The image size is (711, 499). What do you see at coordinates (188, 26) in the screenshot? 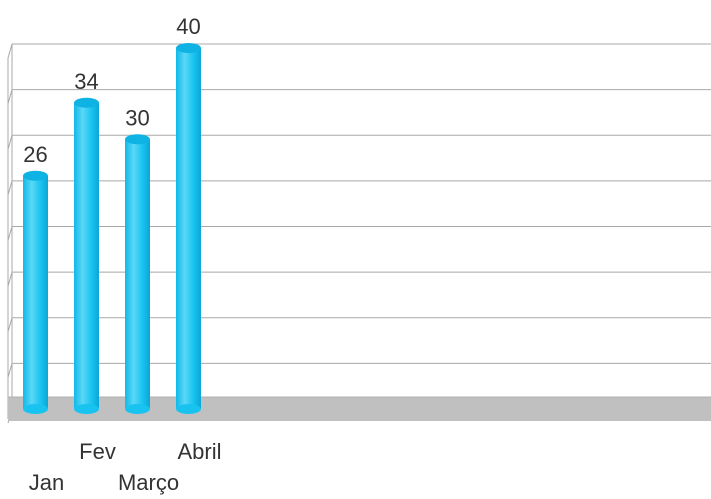
I see `data-label: 40` at bounding box center [188, 26].